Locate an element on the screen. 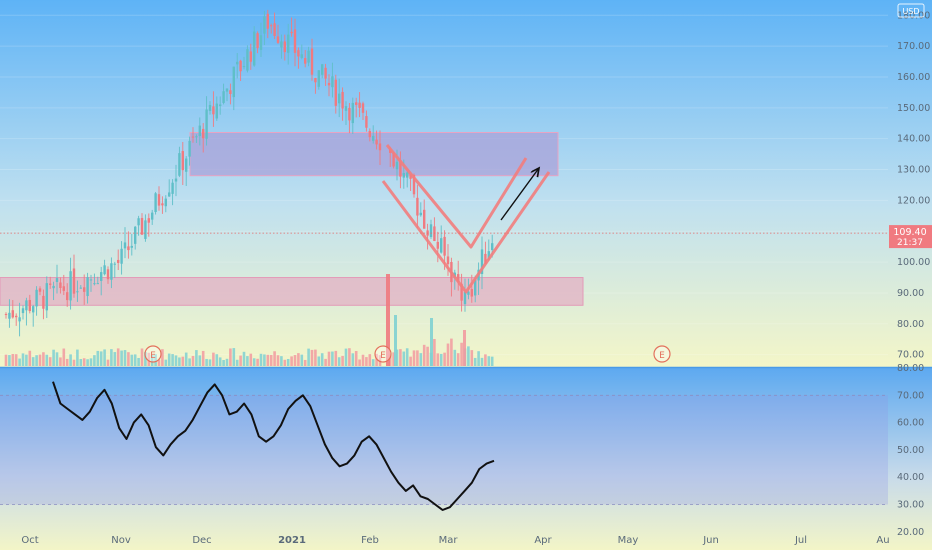  earnings-icon is located at coordinates (383, 354).